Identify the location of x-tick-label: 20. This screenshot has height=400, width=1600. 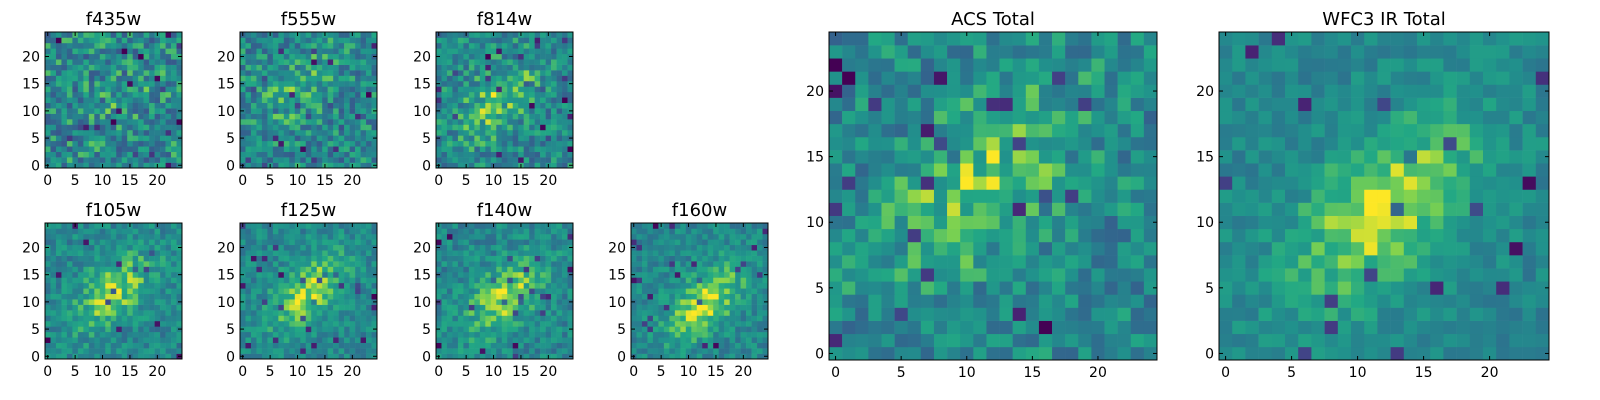
(157, 372).